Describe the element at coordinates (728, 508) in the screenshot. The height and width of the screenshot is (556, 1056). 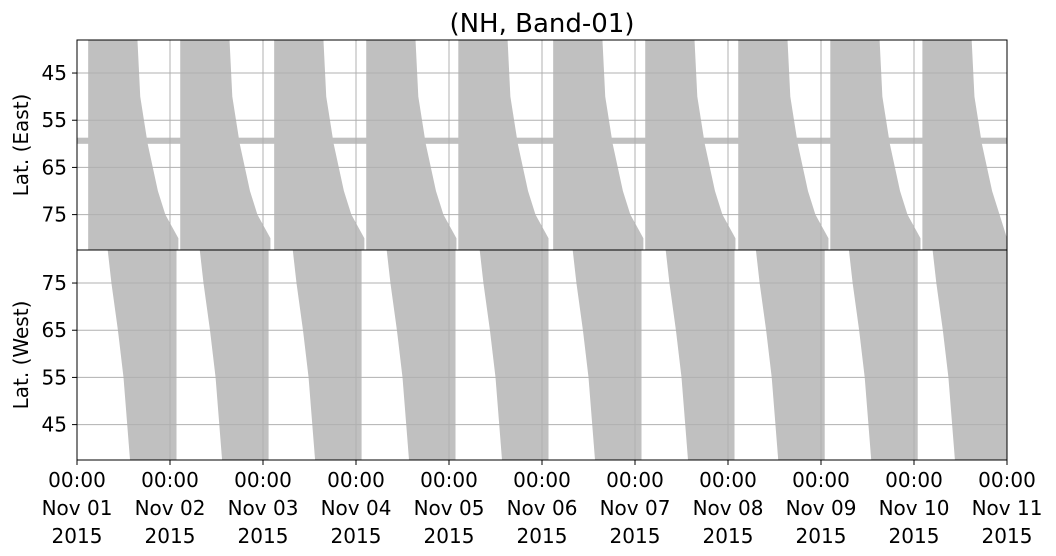
I see `x-tick-label: 00:00 Nov 08 2015` at that location.